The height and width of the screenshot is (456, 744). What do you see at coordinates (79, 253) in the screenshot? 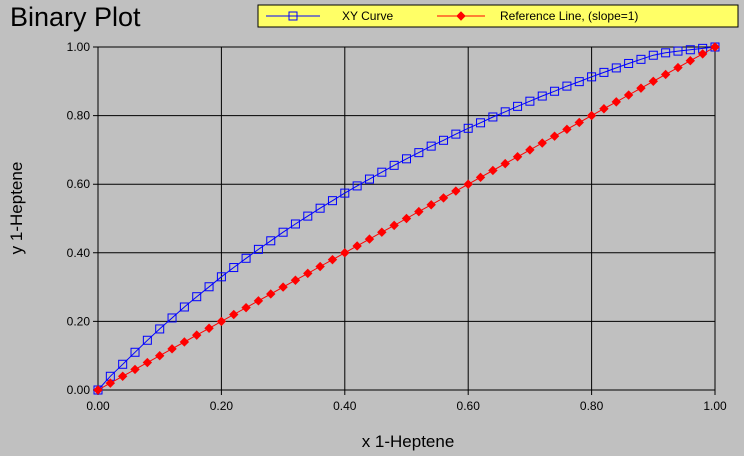
I see `y-tick-label: 0.40` at bounding box center [79, 253].